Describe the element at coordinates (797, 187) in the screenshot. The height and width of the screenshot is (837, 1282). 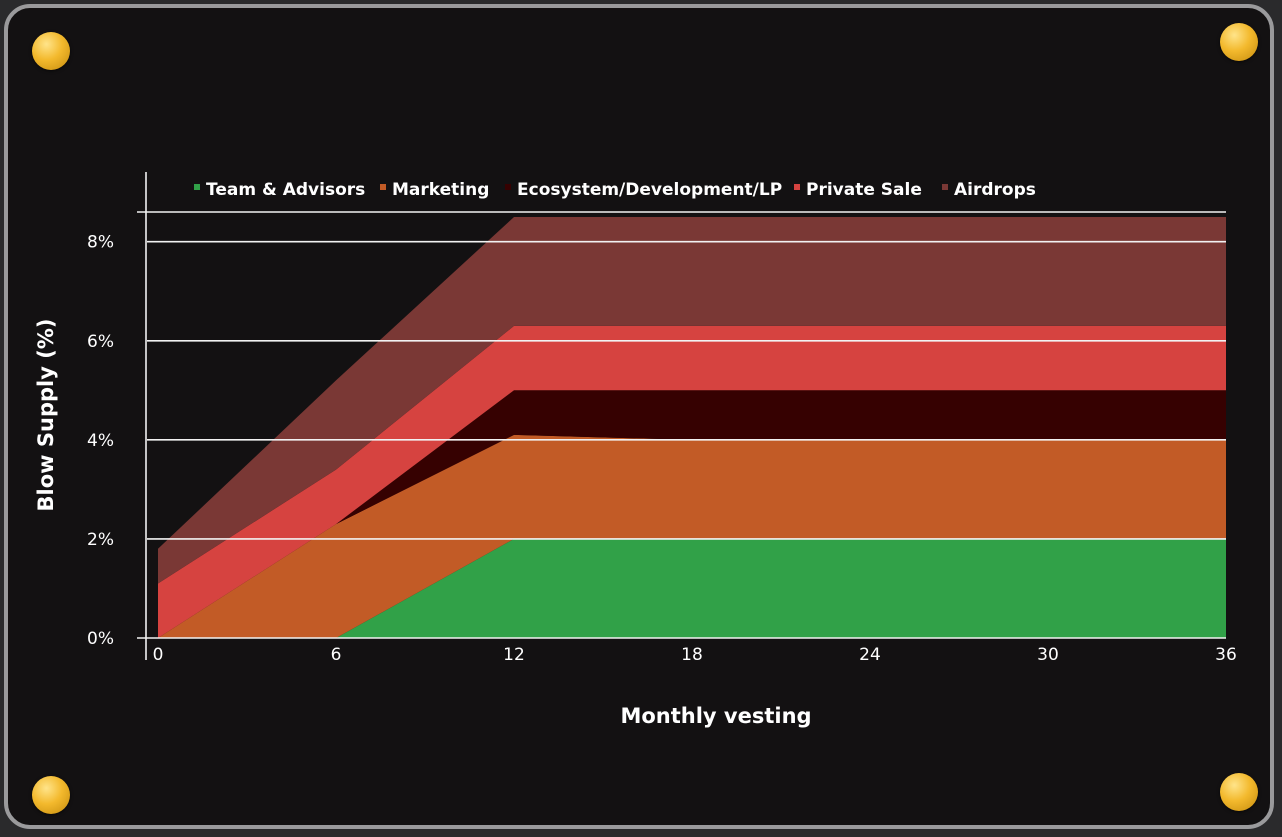
I see `legend-swatch-private-sale` at that location.